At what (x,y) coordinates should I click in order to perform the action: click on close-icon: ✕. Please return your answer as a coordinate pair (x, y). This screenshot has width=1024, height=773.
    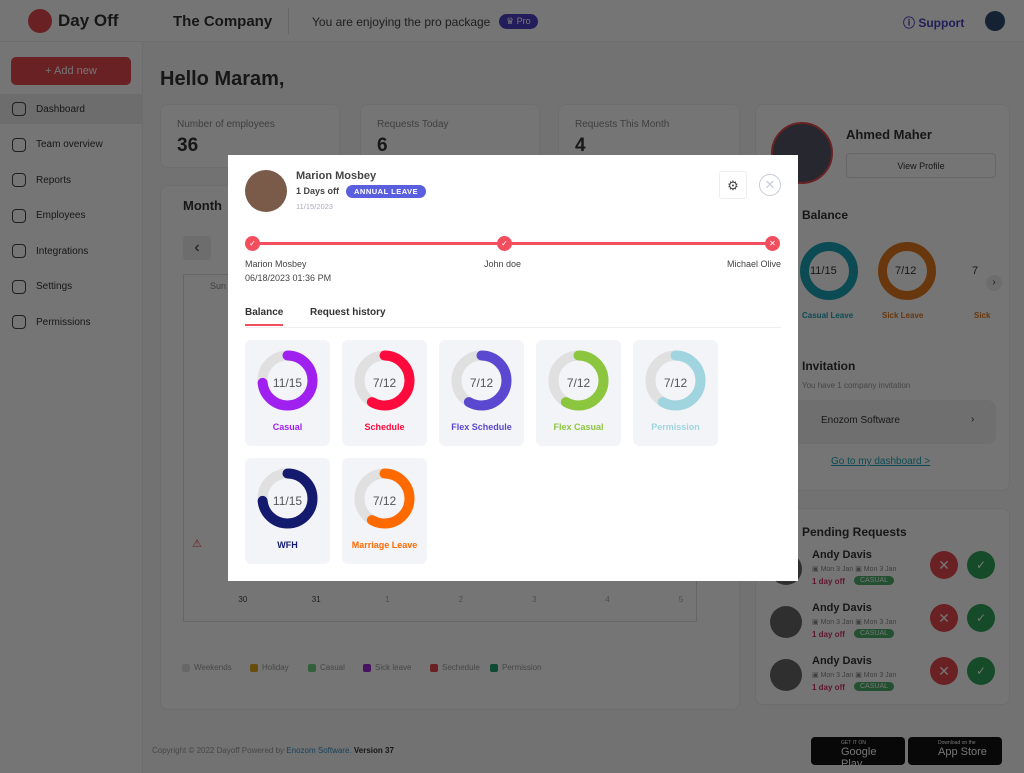
    Looking at the image, I should click on (770, 184).